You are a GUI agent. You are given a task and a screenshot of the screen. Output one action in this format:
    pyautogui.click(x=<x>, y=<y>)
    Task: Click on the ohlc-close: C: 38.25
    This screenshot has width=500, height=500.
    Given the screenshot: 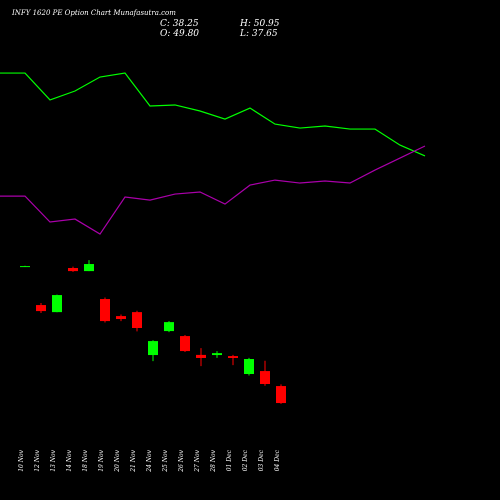 What is the action you would take?
    pyautogui.click(x=179, y=24)
    